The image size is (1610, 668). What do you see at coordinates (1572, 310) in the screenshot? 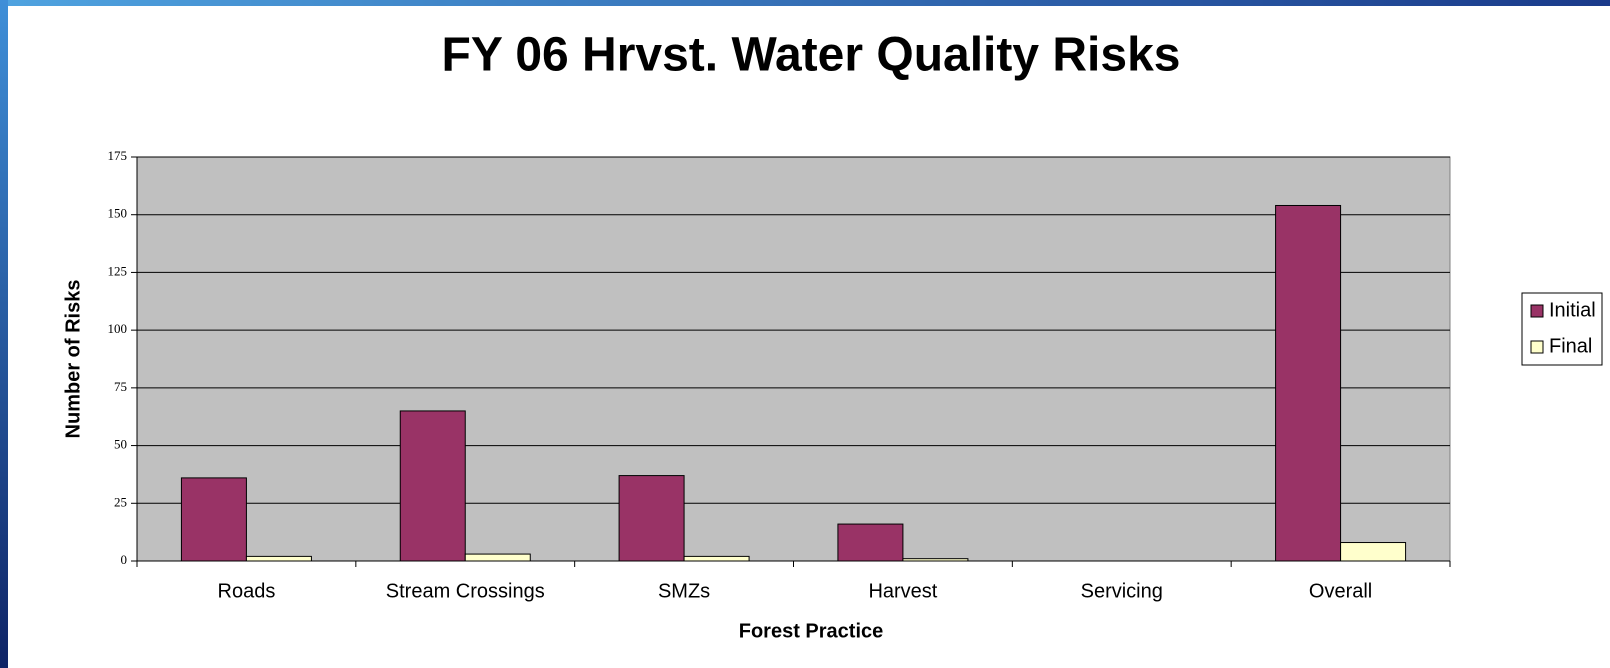
I see `legend-label: Initial` at bounding box center [1572, 310].